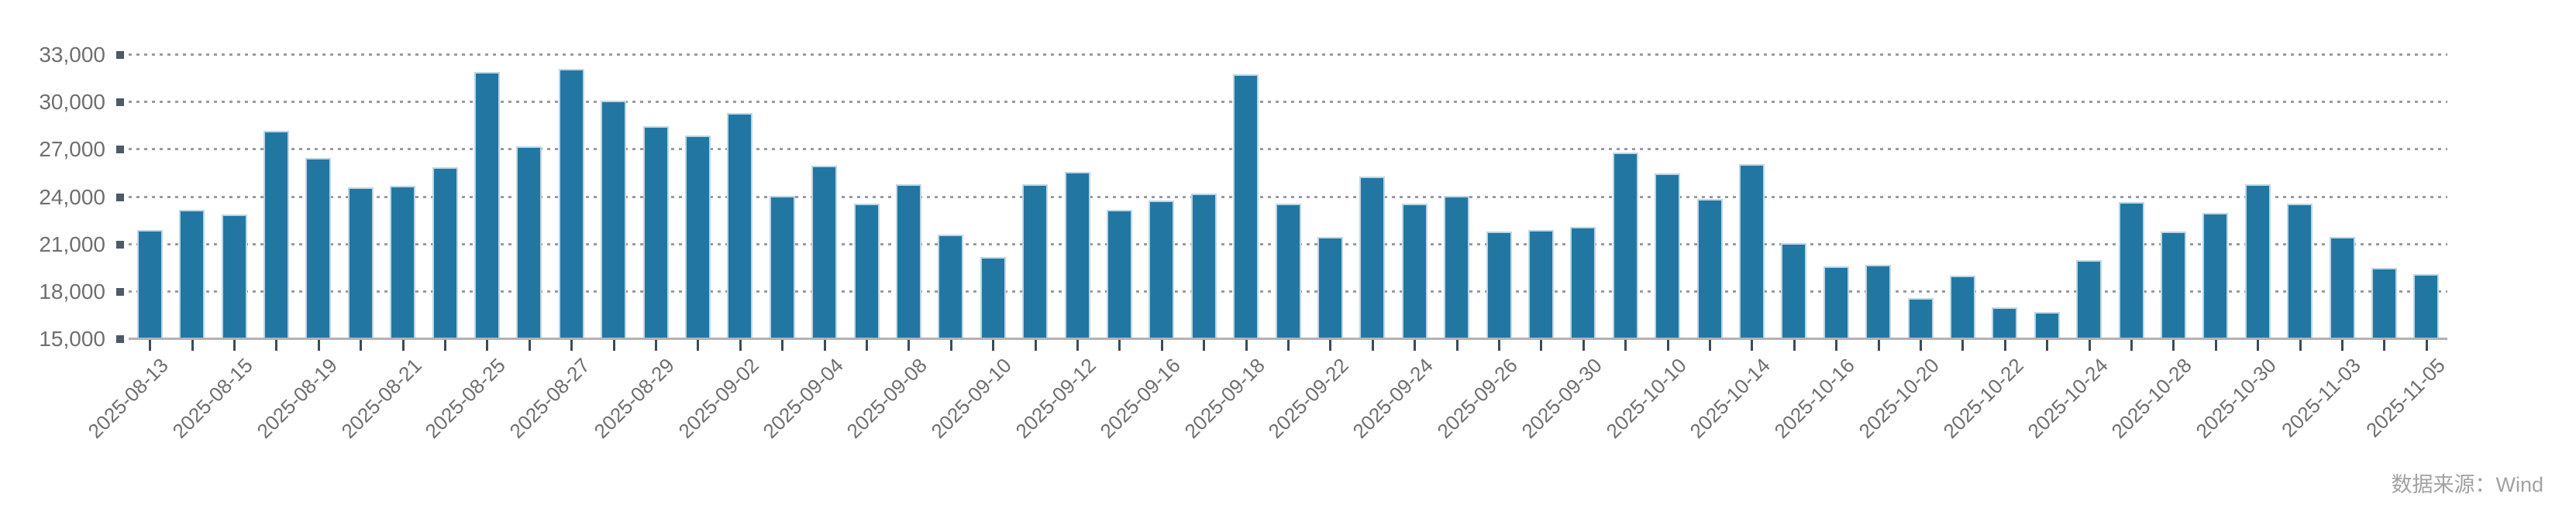  Describe the element at coordinates (72, 197) in the screenshot. I see `y-axis-tick-label: 24,000` at that location.